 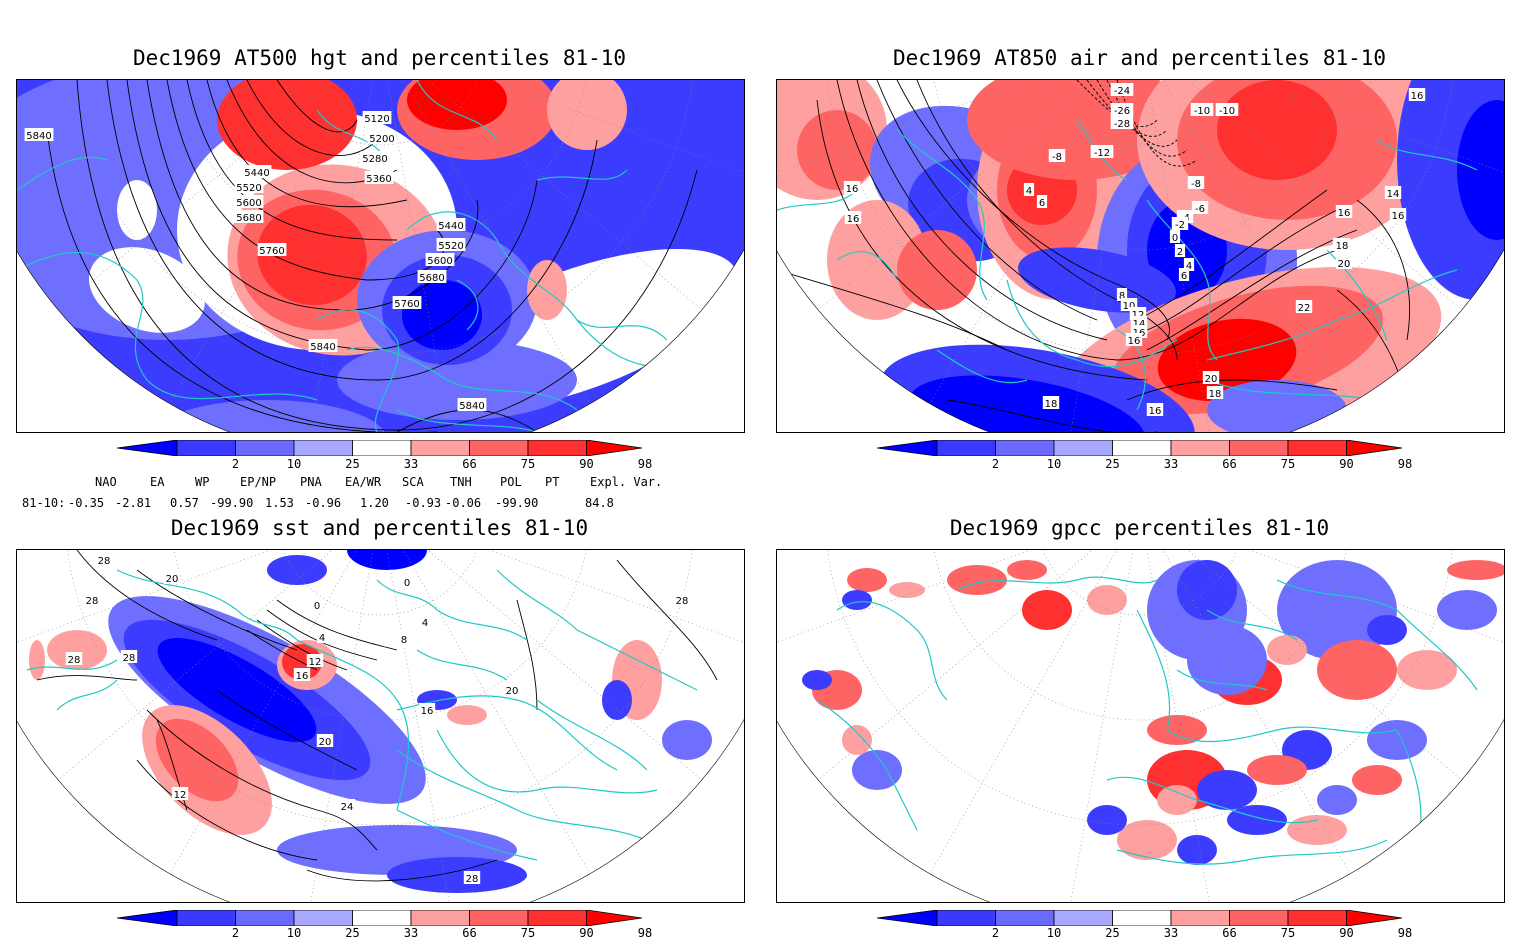 I want to click on contour-label: 18, so click(x=1342, y=246).